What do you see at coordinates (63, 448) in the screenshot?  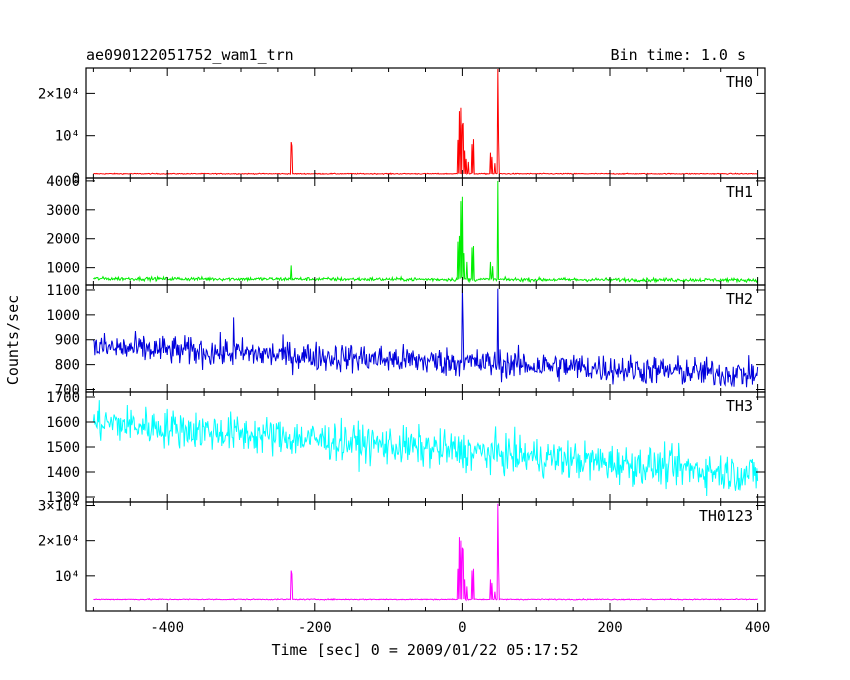 I see `y-tick-label: 1500` at bounding box center [63, 448].